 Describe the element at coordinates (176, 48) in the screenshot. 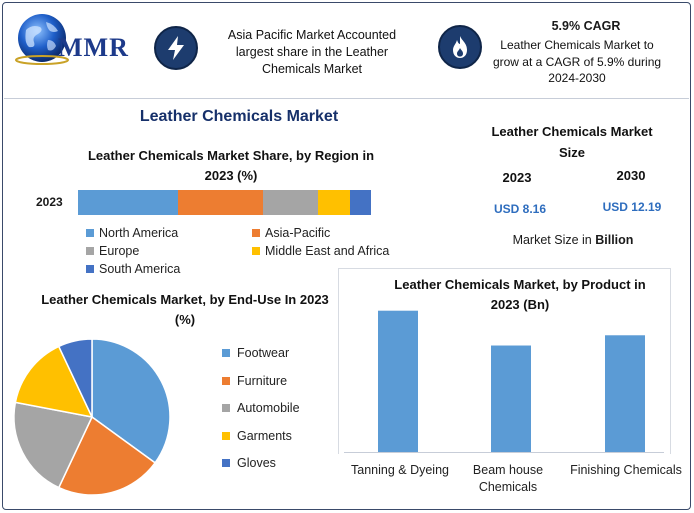

I see `lightning-bolt-icon` at that location.